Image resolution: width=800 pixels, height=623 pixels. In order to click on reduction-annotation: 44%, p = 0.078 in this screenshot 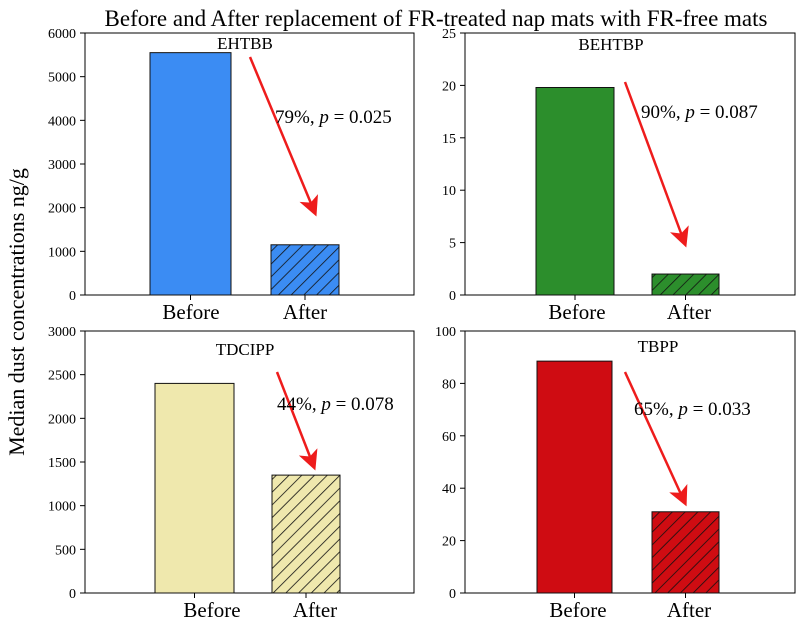, I will do `click(335, 404)`.